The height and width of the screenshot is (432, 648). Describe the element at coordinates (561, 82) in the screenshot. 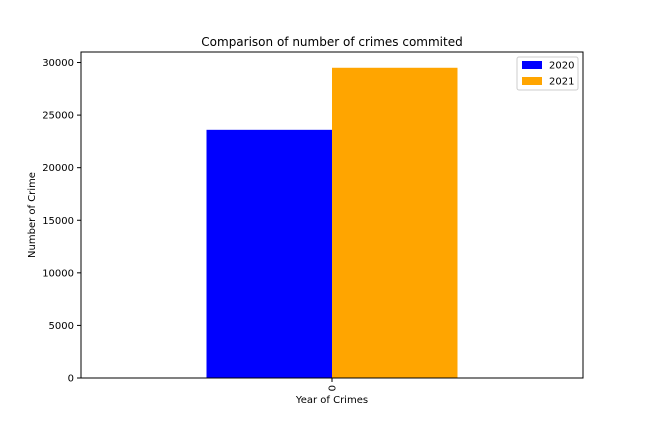

I see `legend-label-2021: 2021` at that location.